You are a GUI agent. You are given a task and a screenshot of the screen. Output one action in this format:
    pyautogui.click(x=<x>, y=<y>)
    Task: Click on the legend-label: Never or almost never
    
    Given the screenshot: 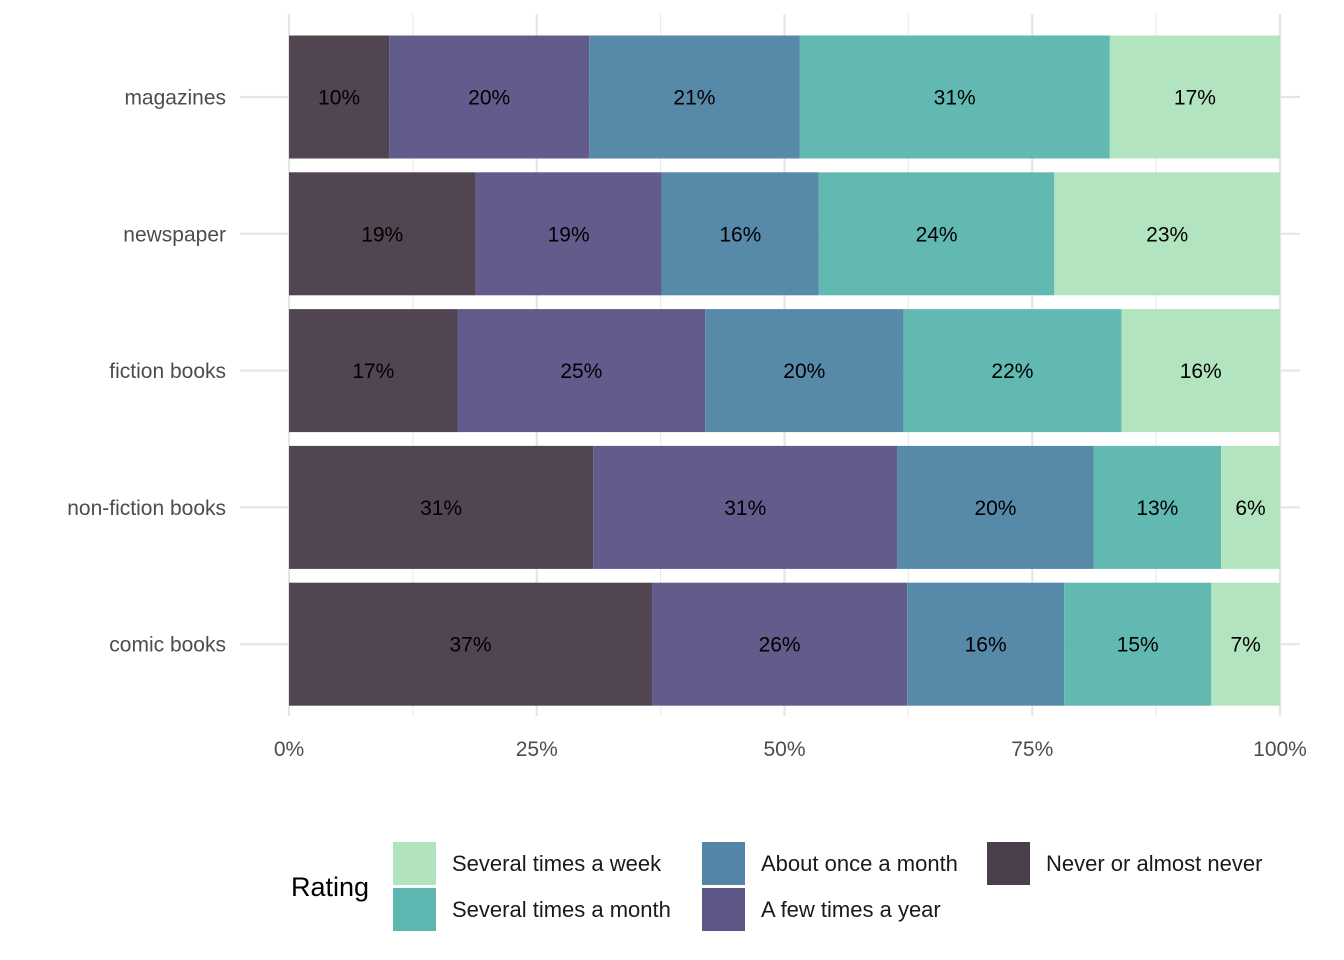 What is the action you would take?
    pyautogui.click(x=1154, y=863)
    